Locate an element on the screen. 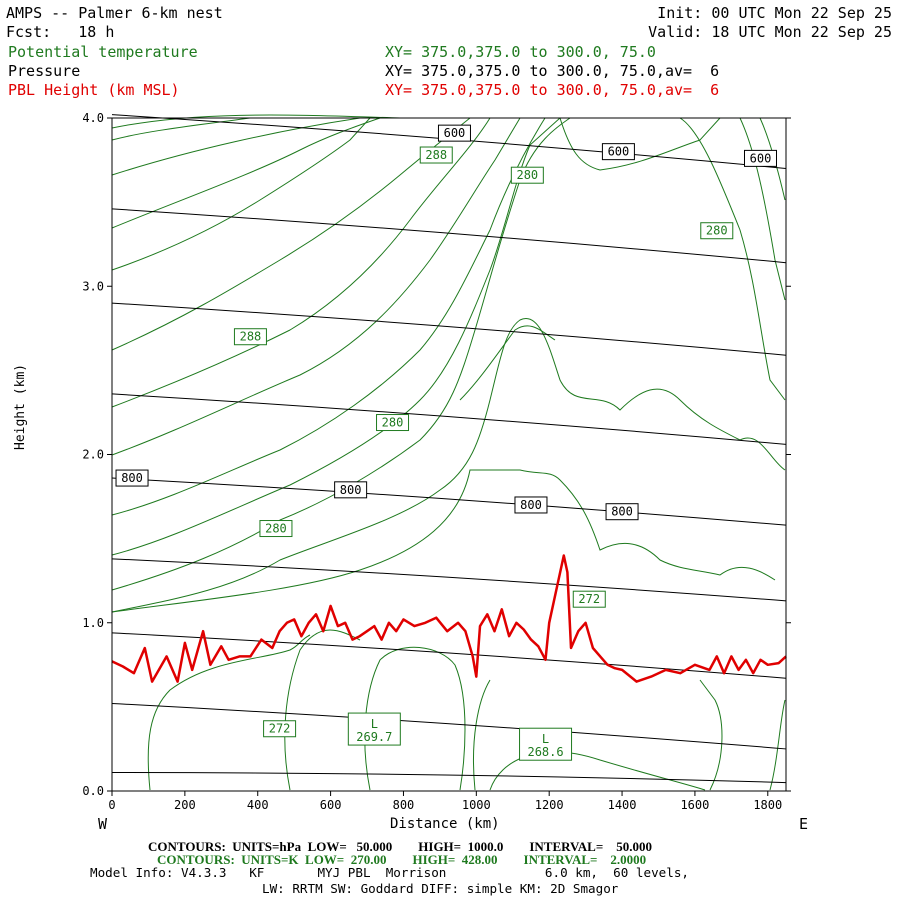  forecast-hour: Fcst: 18 h is located at coordinates (60, 32).